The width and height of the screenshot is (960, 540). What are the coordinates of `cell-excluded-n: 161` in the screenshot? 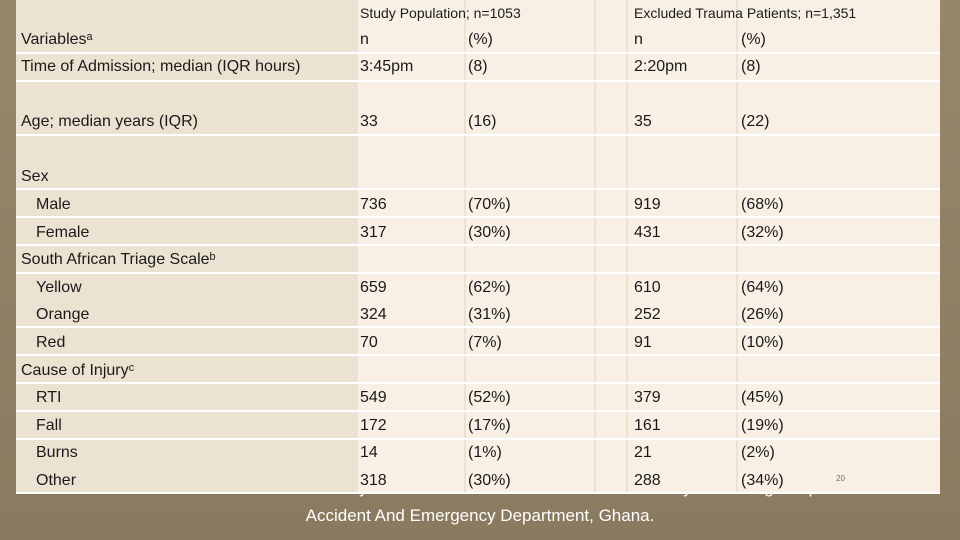 It's located at (647, 425).